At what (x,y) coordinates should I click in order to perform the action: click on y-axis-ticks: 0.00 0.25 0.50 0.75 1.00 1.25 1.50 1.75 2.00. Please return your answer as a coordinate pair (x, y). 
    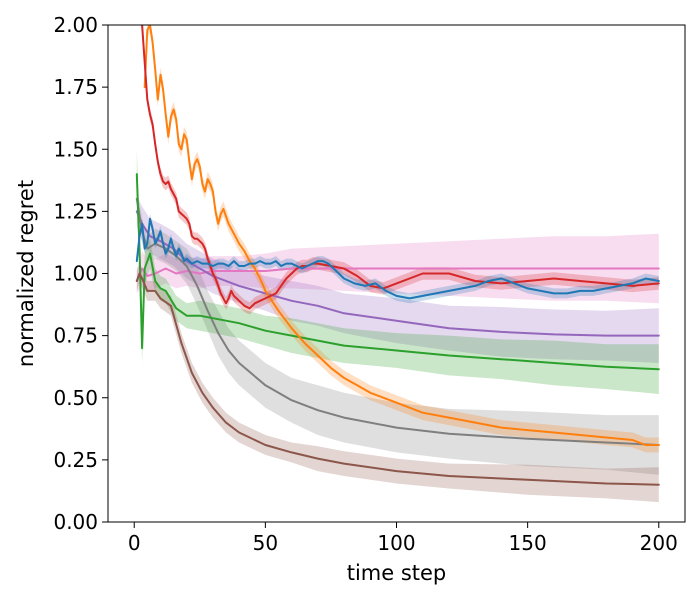
    Looking at the image, I should click on (80, 273).